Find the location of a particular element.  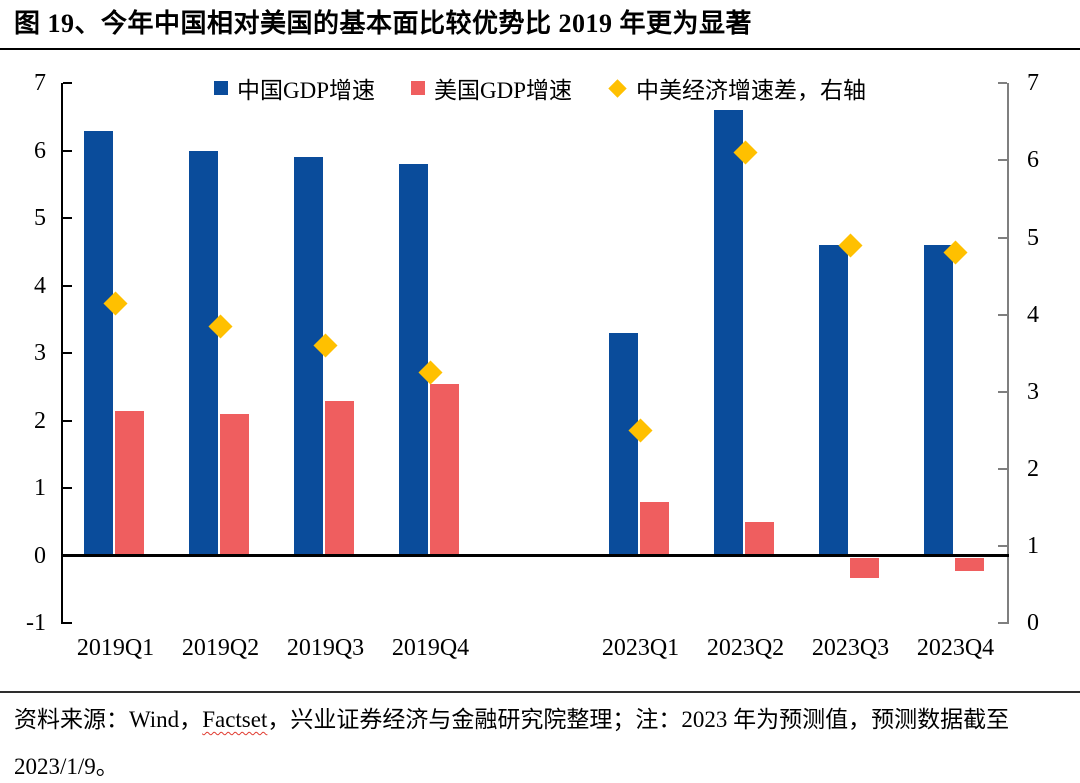

us-gdp-legend-label: 美国GDP增速 is located at coordinates (503, 90).